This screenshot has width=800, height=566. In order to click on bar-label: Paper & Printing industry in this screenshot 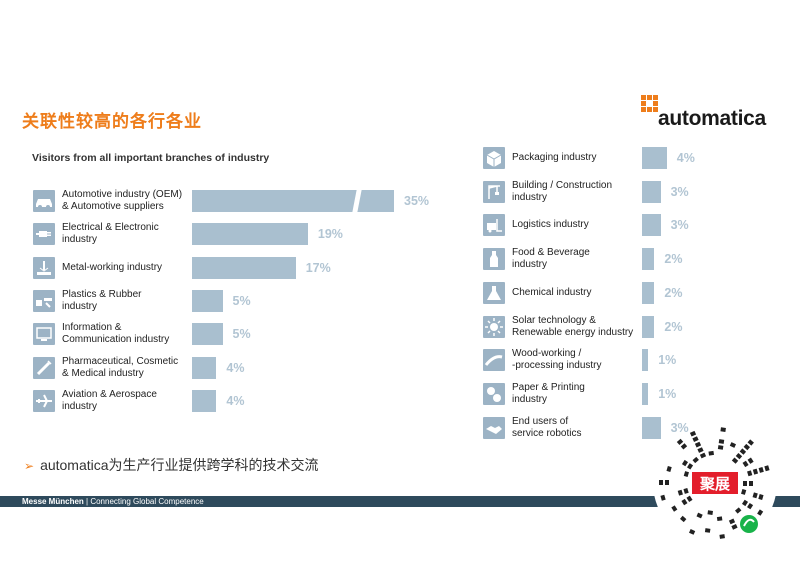, I will do `click(548, 393)`.